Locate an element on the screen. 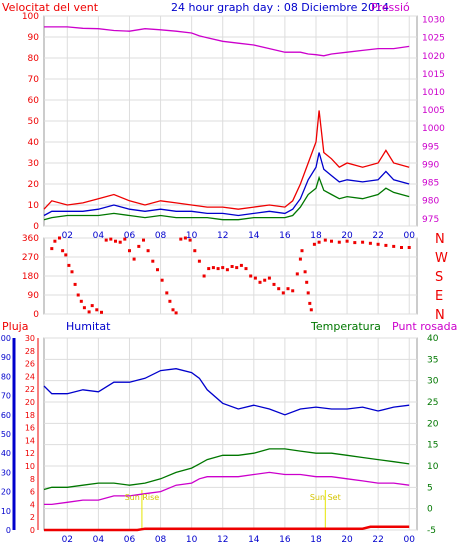  wind-y-tick: 10 is located at coordinates (34, 206).